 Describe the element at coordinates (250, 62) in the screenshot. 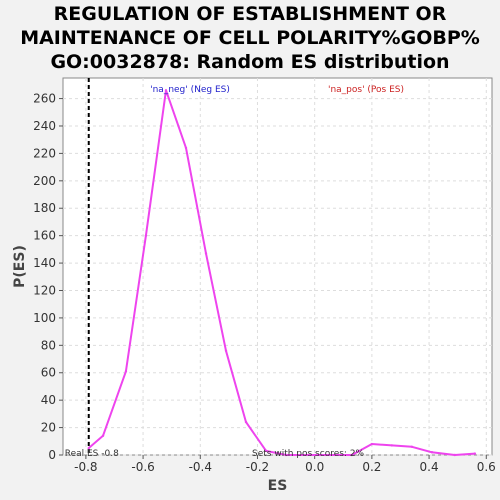

I see `chart-title-line-3: GO:0032878: Random ES distribution` at that location.